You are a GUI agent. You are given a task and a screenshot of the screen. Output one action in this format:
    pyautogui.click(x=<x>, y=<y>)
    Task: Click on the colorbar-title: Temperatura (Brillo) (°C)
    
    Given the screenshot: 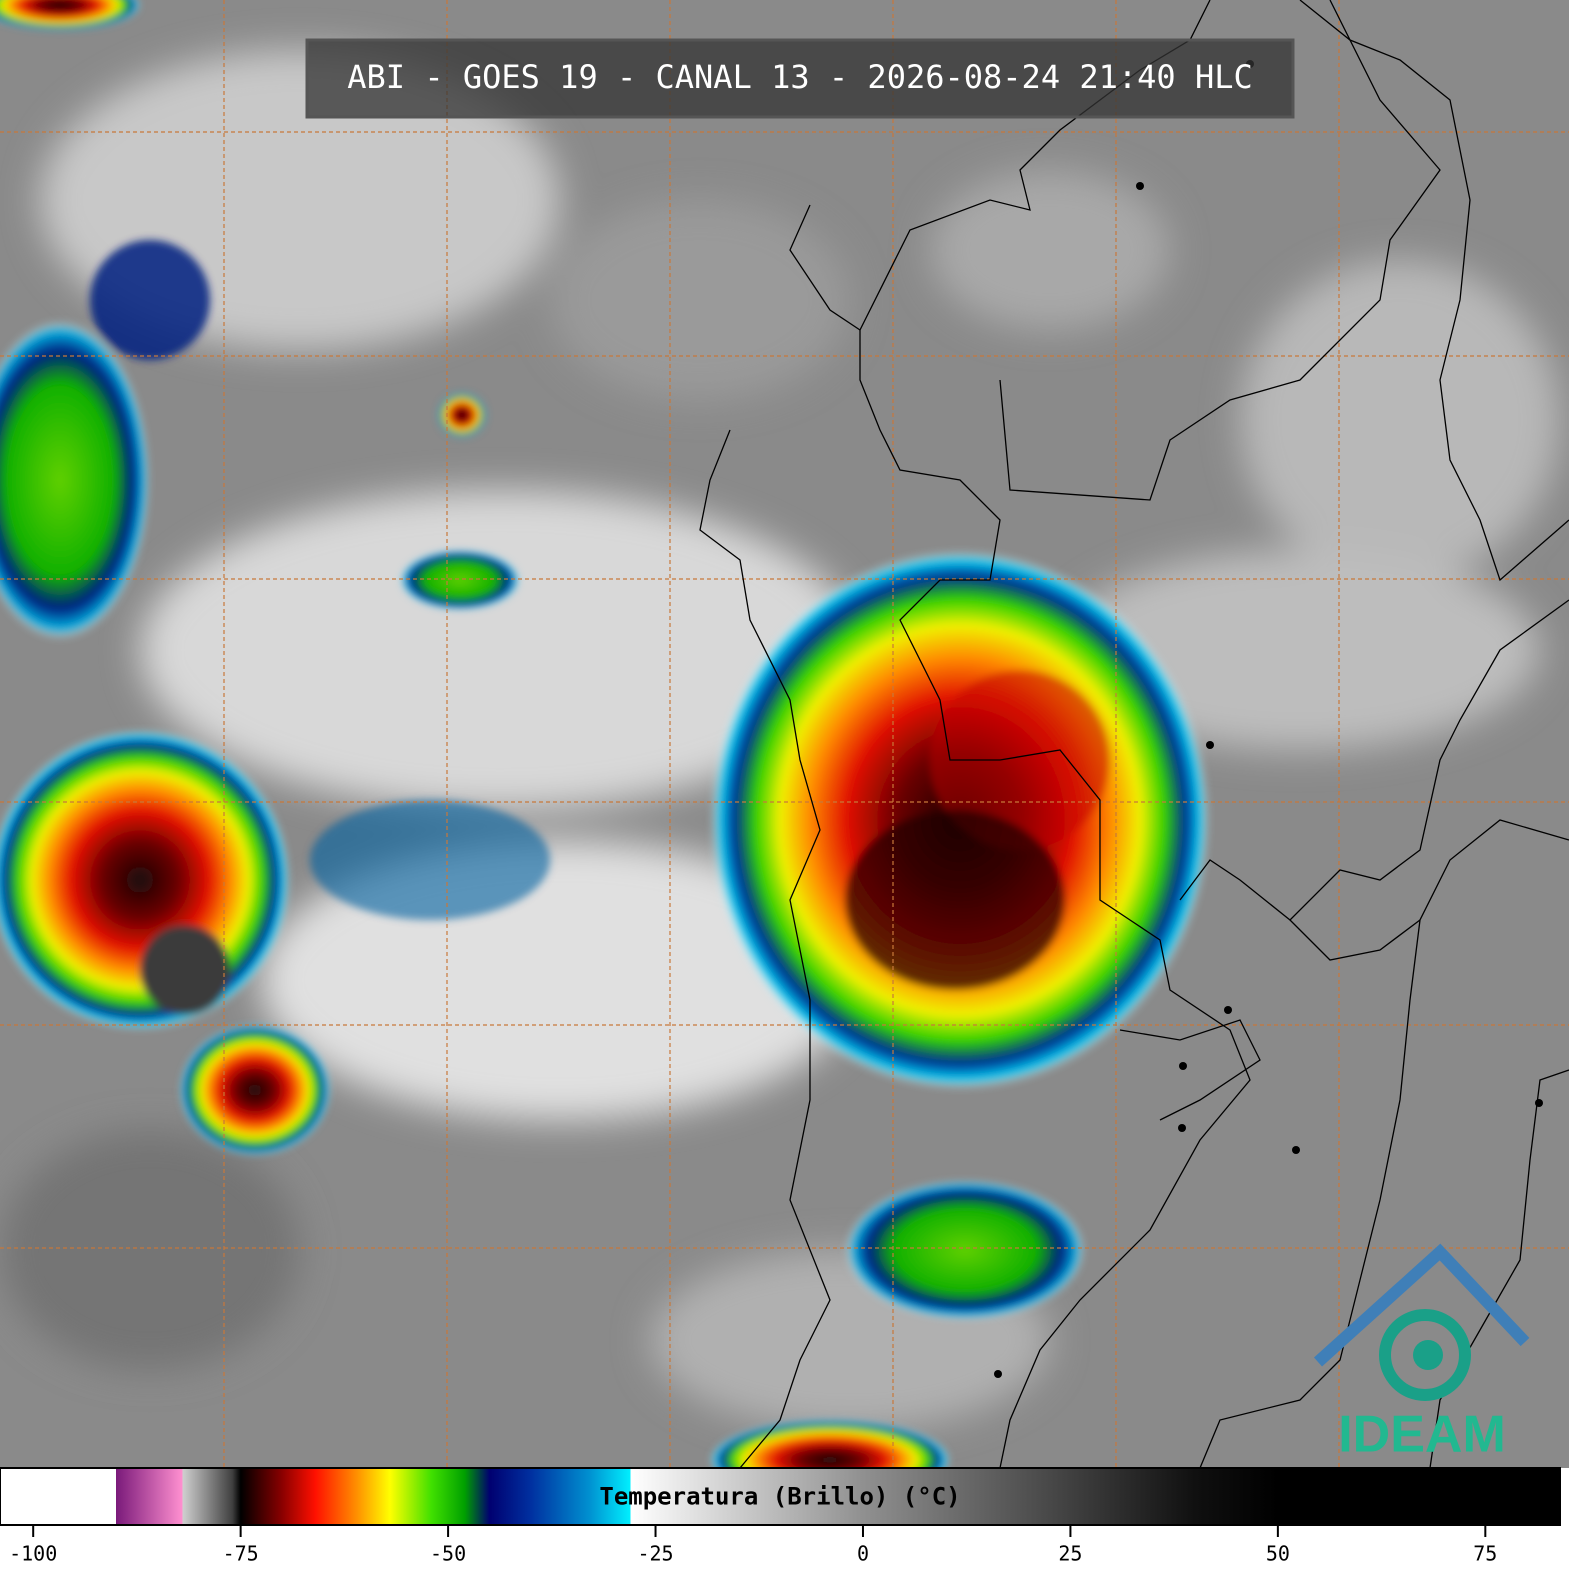 What is the action you would take?
    pyautogui.click(x=779, y=1497)
    